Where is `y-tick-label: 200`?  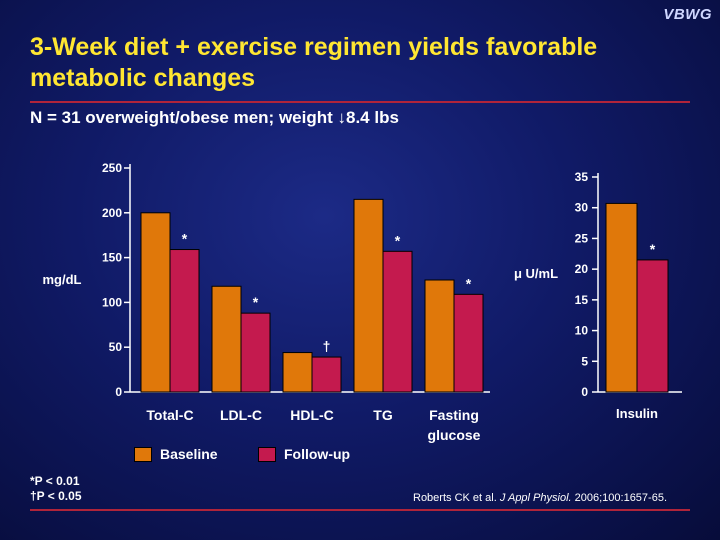
y-tick-label: 200 is located at coordinates (112, 213).